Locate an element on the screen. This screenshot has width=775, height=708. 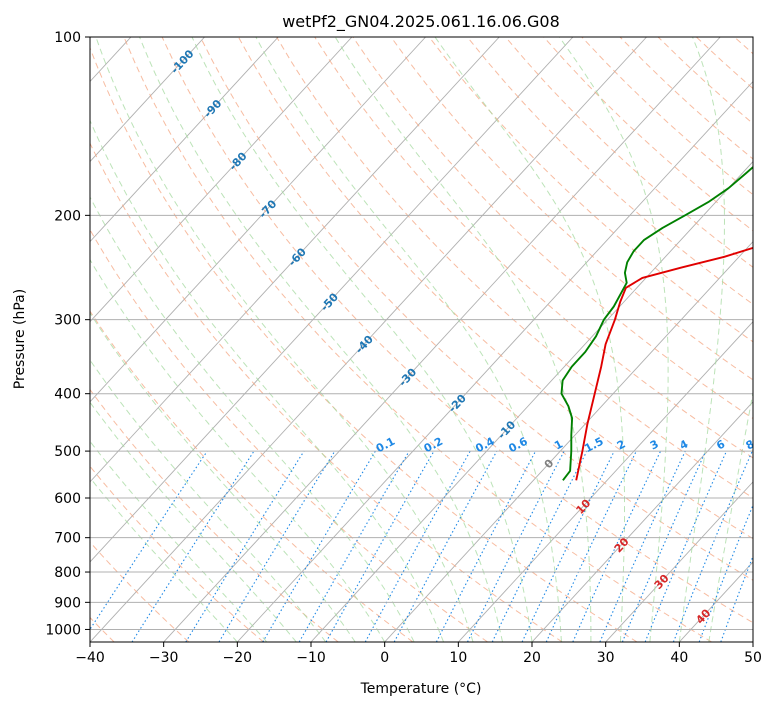
x-tick-label: −40 is located at coordinates (90, 658).